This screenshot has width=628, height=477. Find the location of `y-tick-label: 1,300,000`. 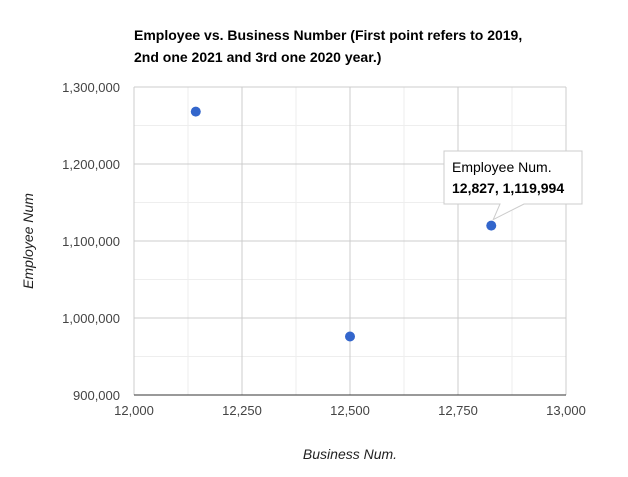

y-tick-label: 1,300,000 is located at coordinates (91, 87).